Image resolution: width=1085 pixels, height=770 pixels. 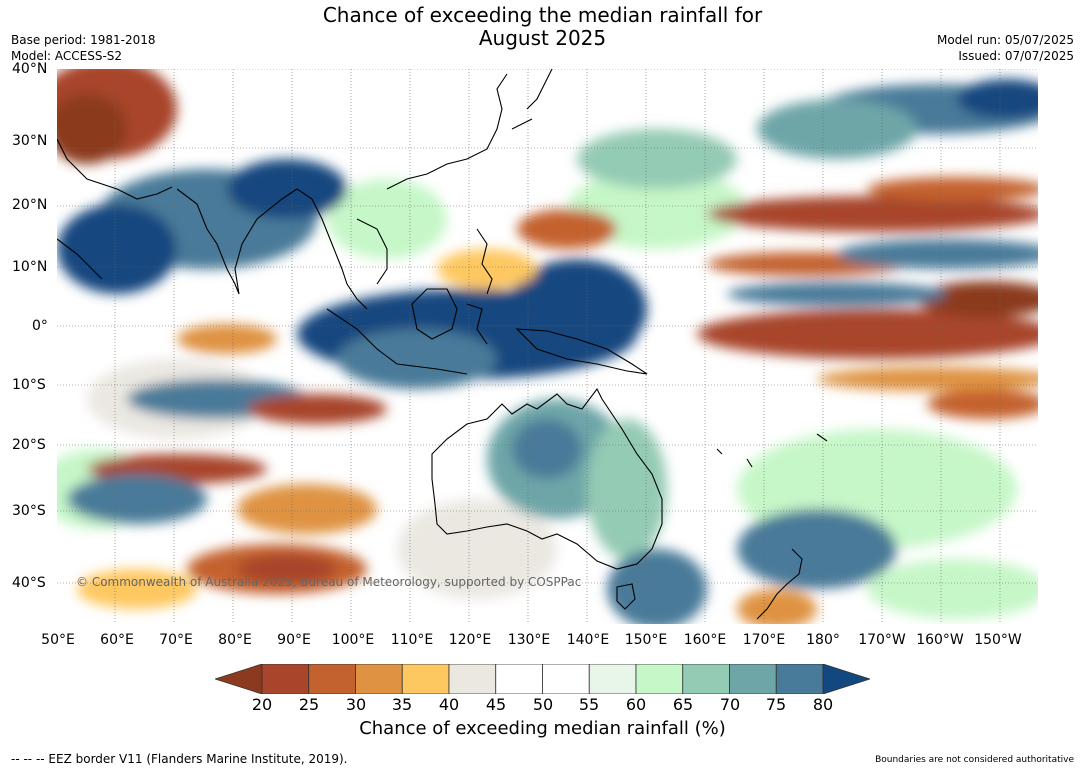 What do you see at coordinates (294, 640) in the screenshot?
I see `lon-label: 90°E` at bounding box center [294, 640].